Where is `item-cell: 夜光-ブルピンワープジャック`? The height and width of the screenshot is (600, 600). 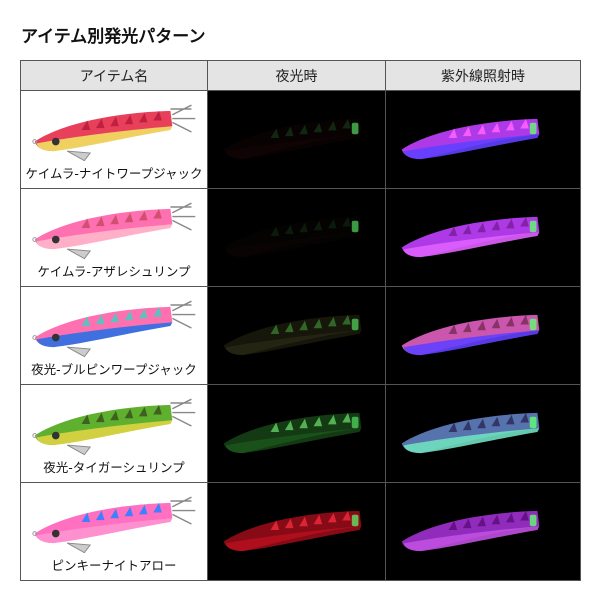
item-cell: 夜光-ブルピンワープジャック is located at coordinates (114, 335).